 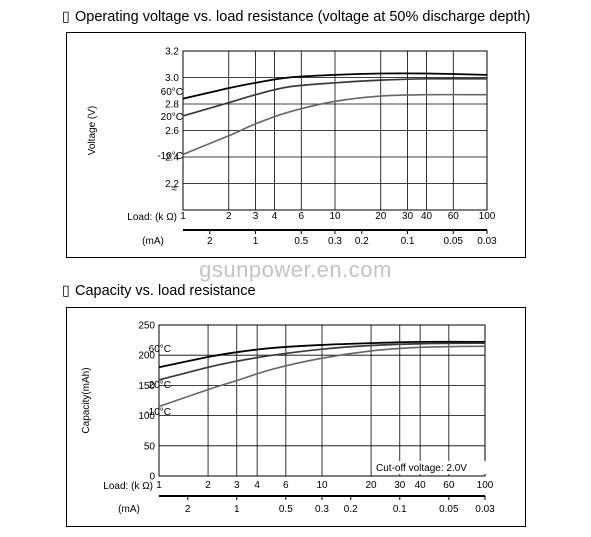 What do you see at coordinates (86, 400) in the screenshot?
I see `y-axis-label: Capacity(mAh)` at bounding box center [86, 400].